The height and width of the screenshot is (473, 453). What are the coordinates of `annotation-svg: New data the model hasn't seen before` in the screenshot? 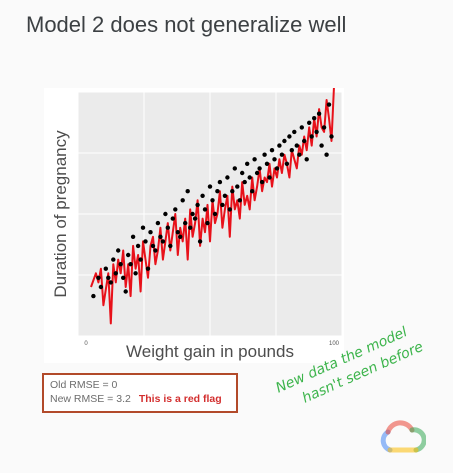 It's located at (349, 365).